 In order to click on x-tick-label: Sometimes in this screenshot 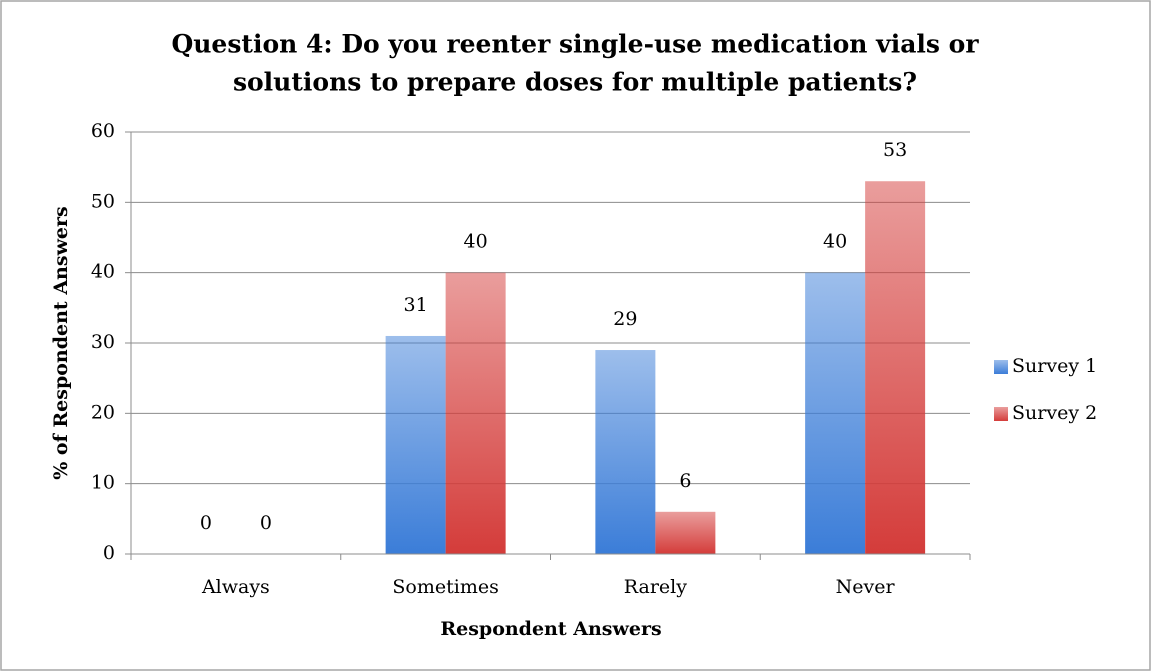, I will do `click(445, 587)`.